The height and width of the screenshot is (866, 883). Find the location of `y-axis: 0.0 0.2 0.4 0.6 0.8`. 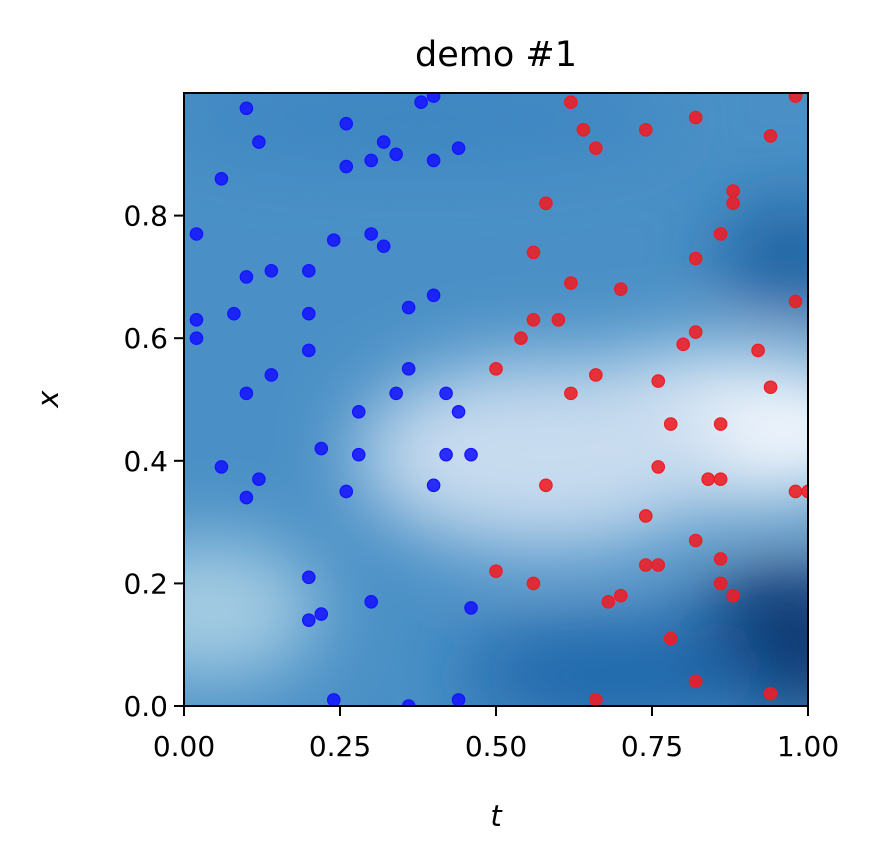

y-axis: 0.0 0.2 0.4 0.6 0.8 is located at coordinates (153, 461).